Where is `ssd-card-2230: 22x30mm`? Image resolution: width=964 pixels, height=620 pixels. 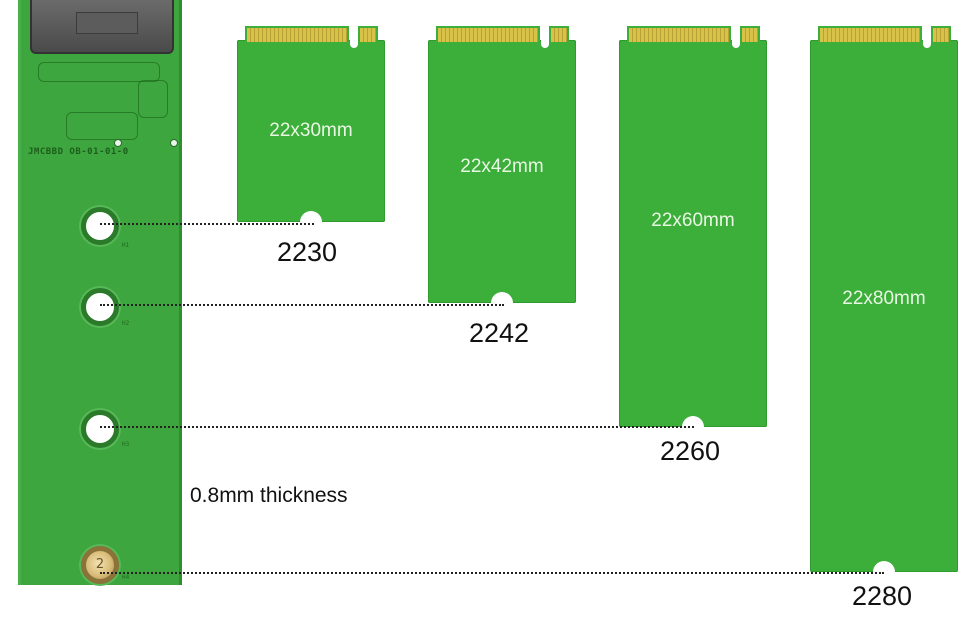 ssd-card-2230: 22x30mm is located at coordinates (311, 129).